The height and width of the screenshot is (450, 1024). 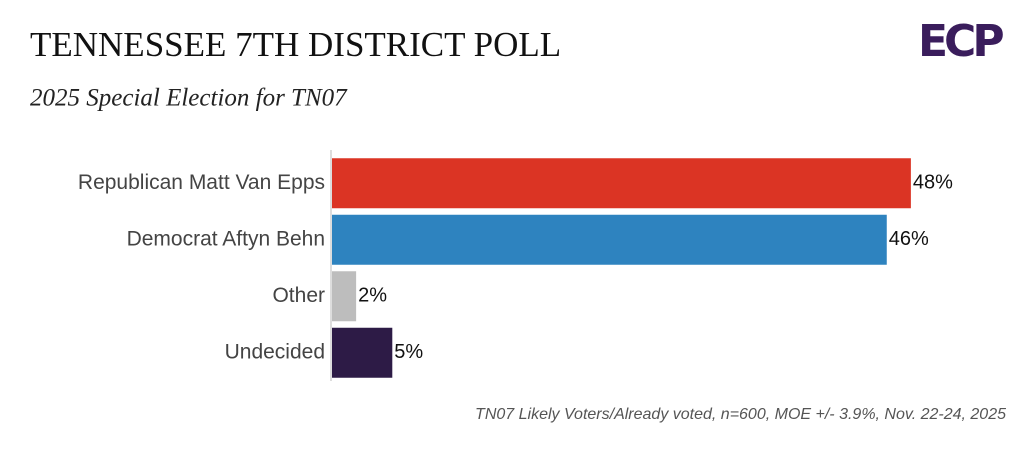 What do you see at coordinates (275, 351) in the screenshot?
I see `category-label: Undecided` at bounding box center [275, 351].